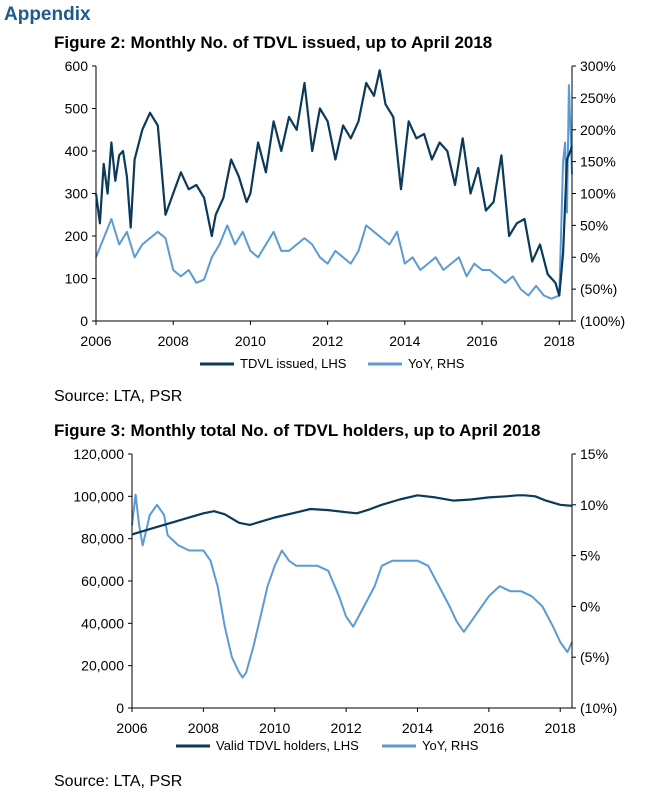  I want to click on lhs-series-line, so click(352, 515).